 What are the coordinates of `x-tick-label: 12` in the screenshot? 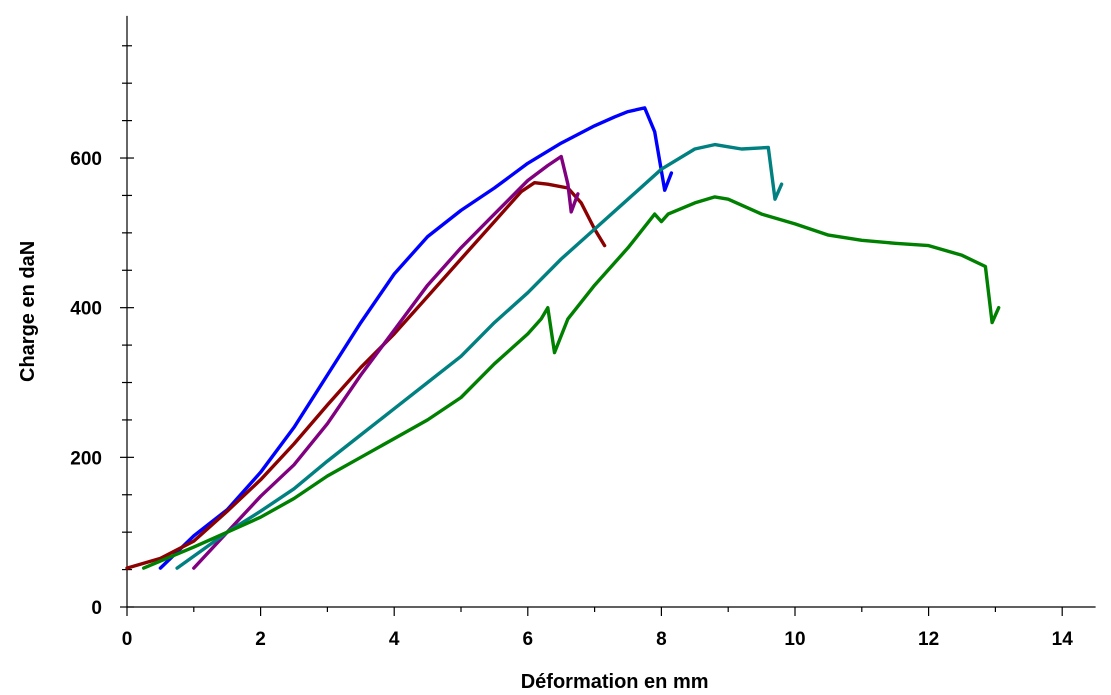 It's located at (928, 639).